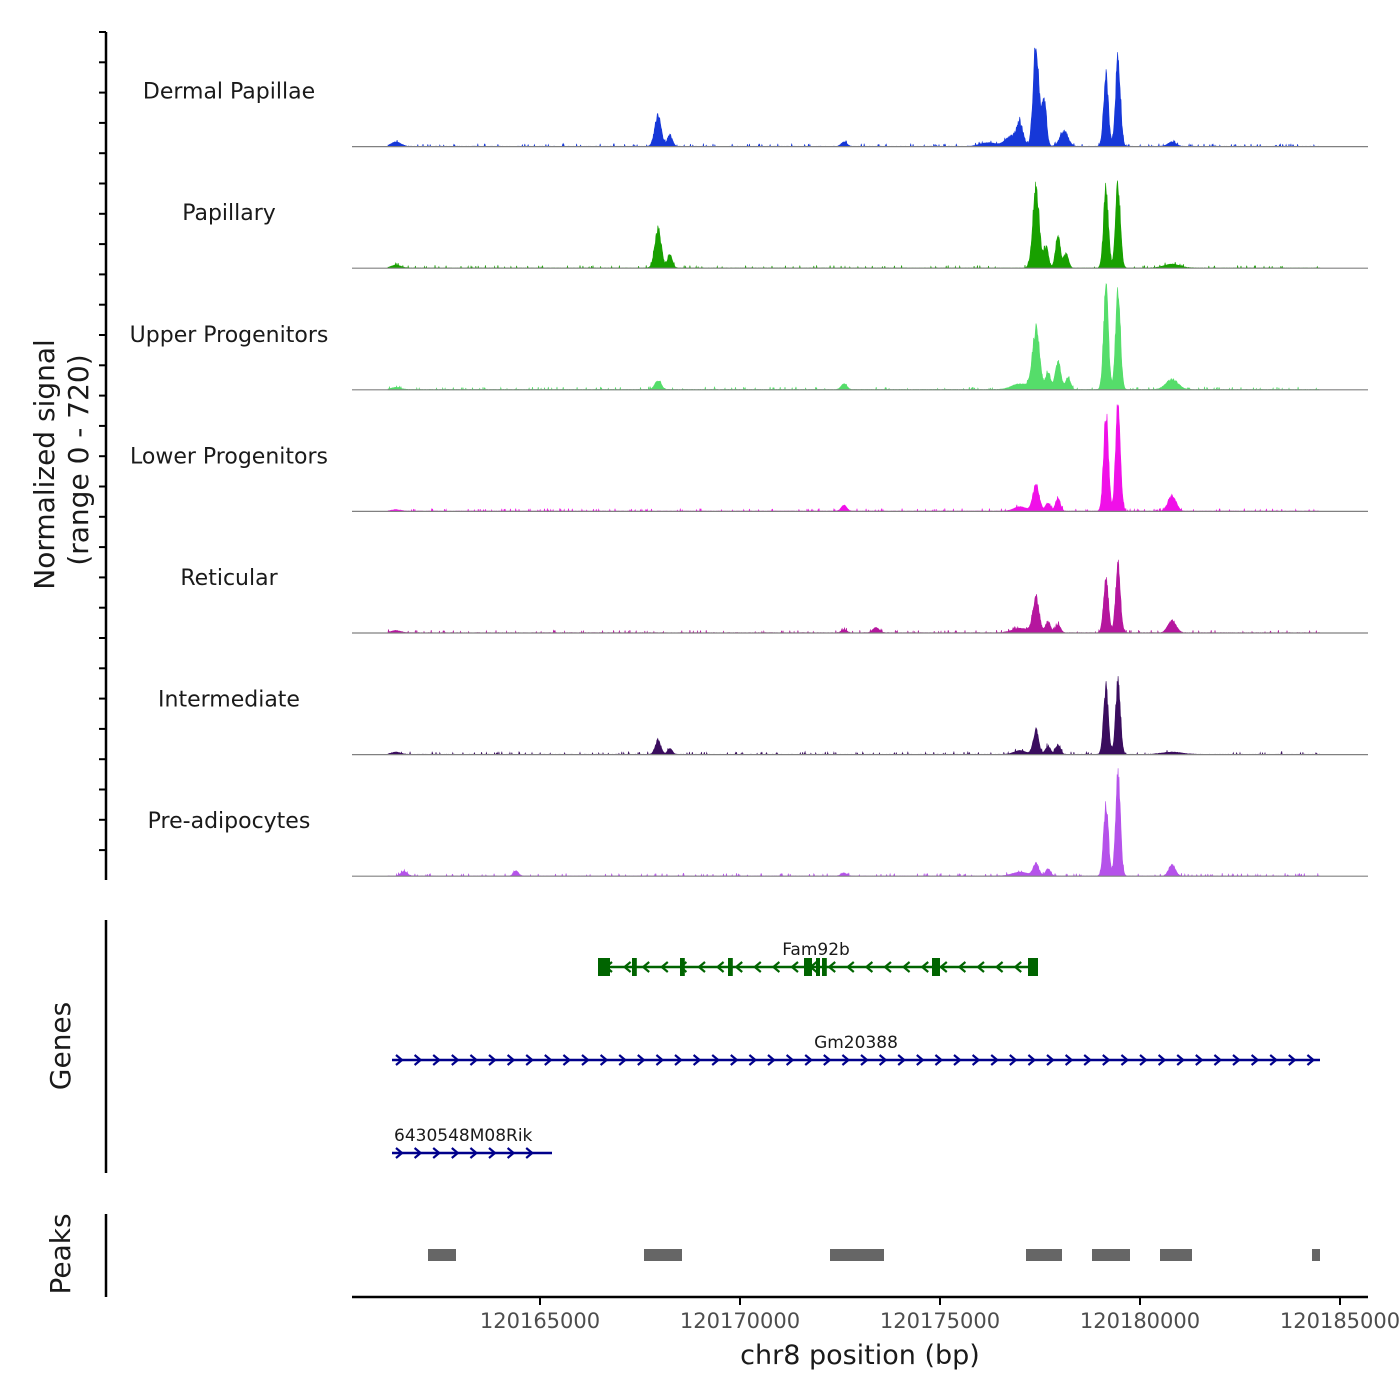 The width and height of the screenshot is (1400, 1400). What do you see at coordinates (816, 950) in the screenshot?
I see `gene-label: Fam92b` at bounding box center [816, 950].